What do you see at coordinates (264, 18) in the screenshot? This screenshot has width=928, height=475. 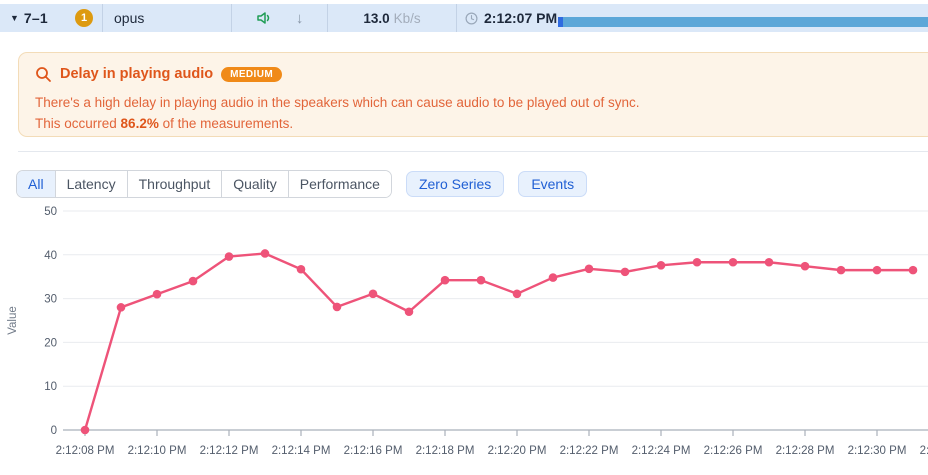 I see `speaker-icon` at bounding box center [264, 18].